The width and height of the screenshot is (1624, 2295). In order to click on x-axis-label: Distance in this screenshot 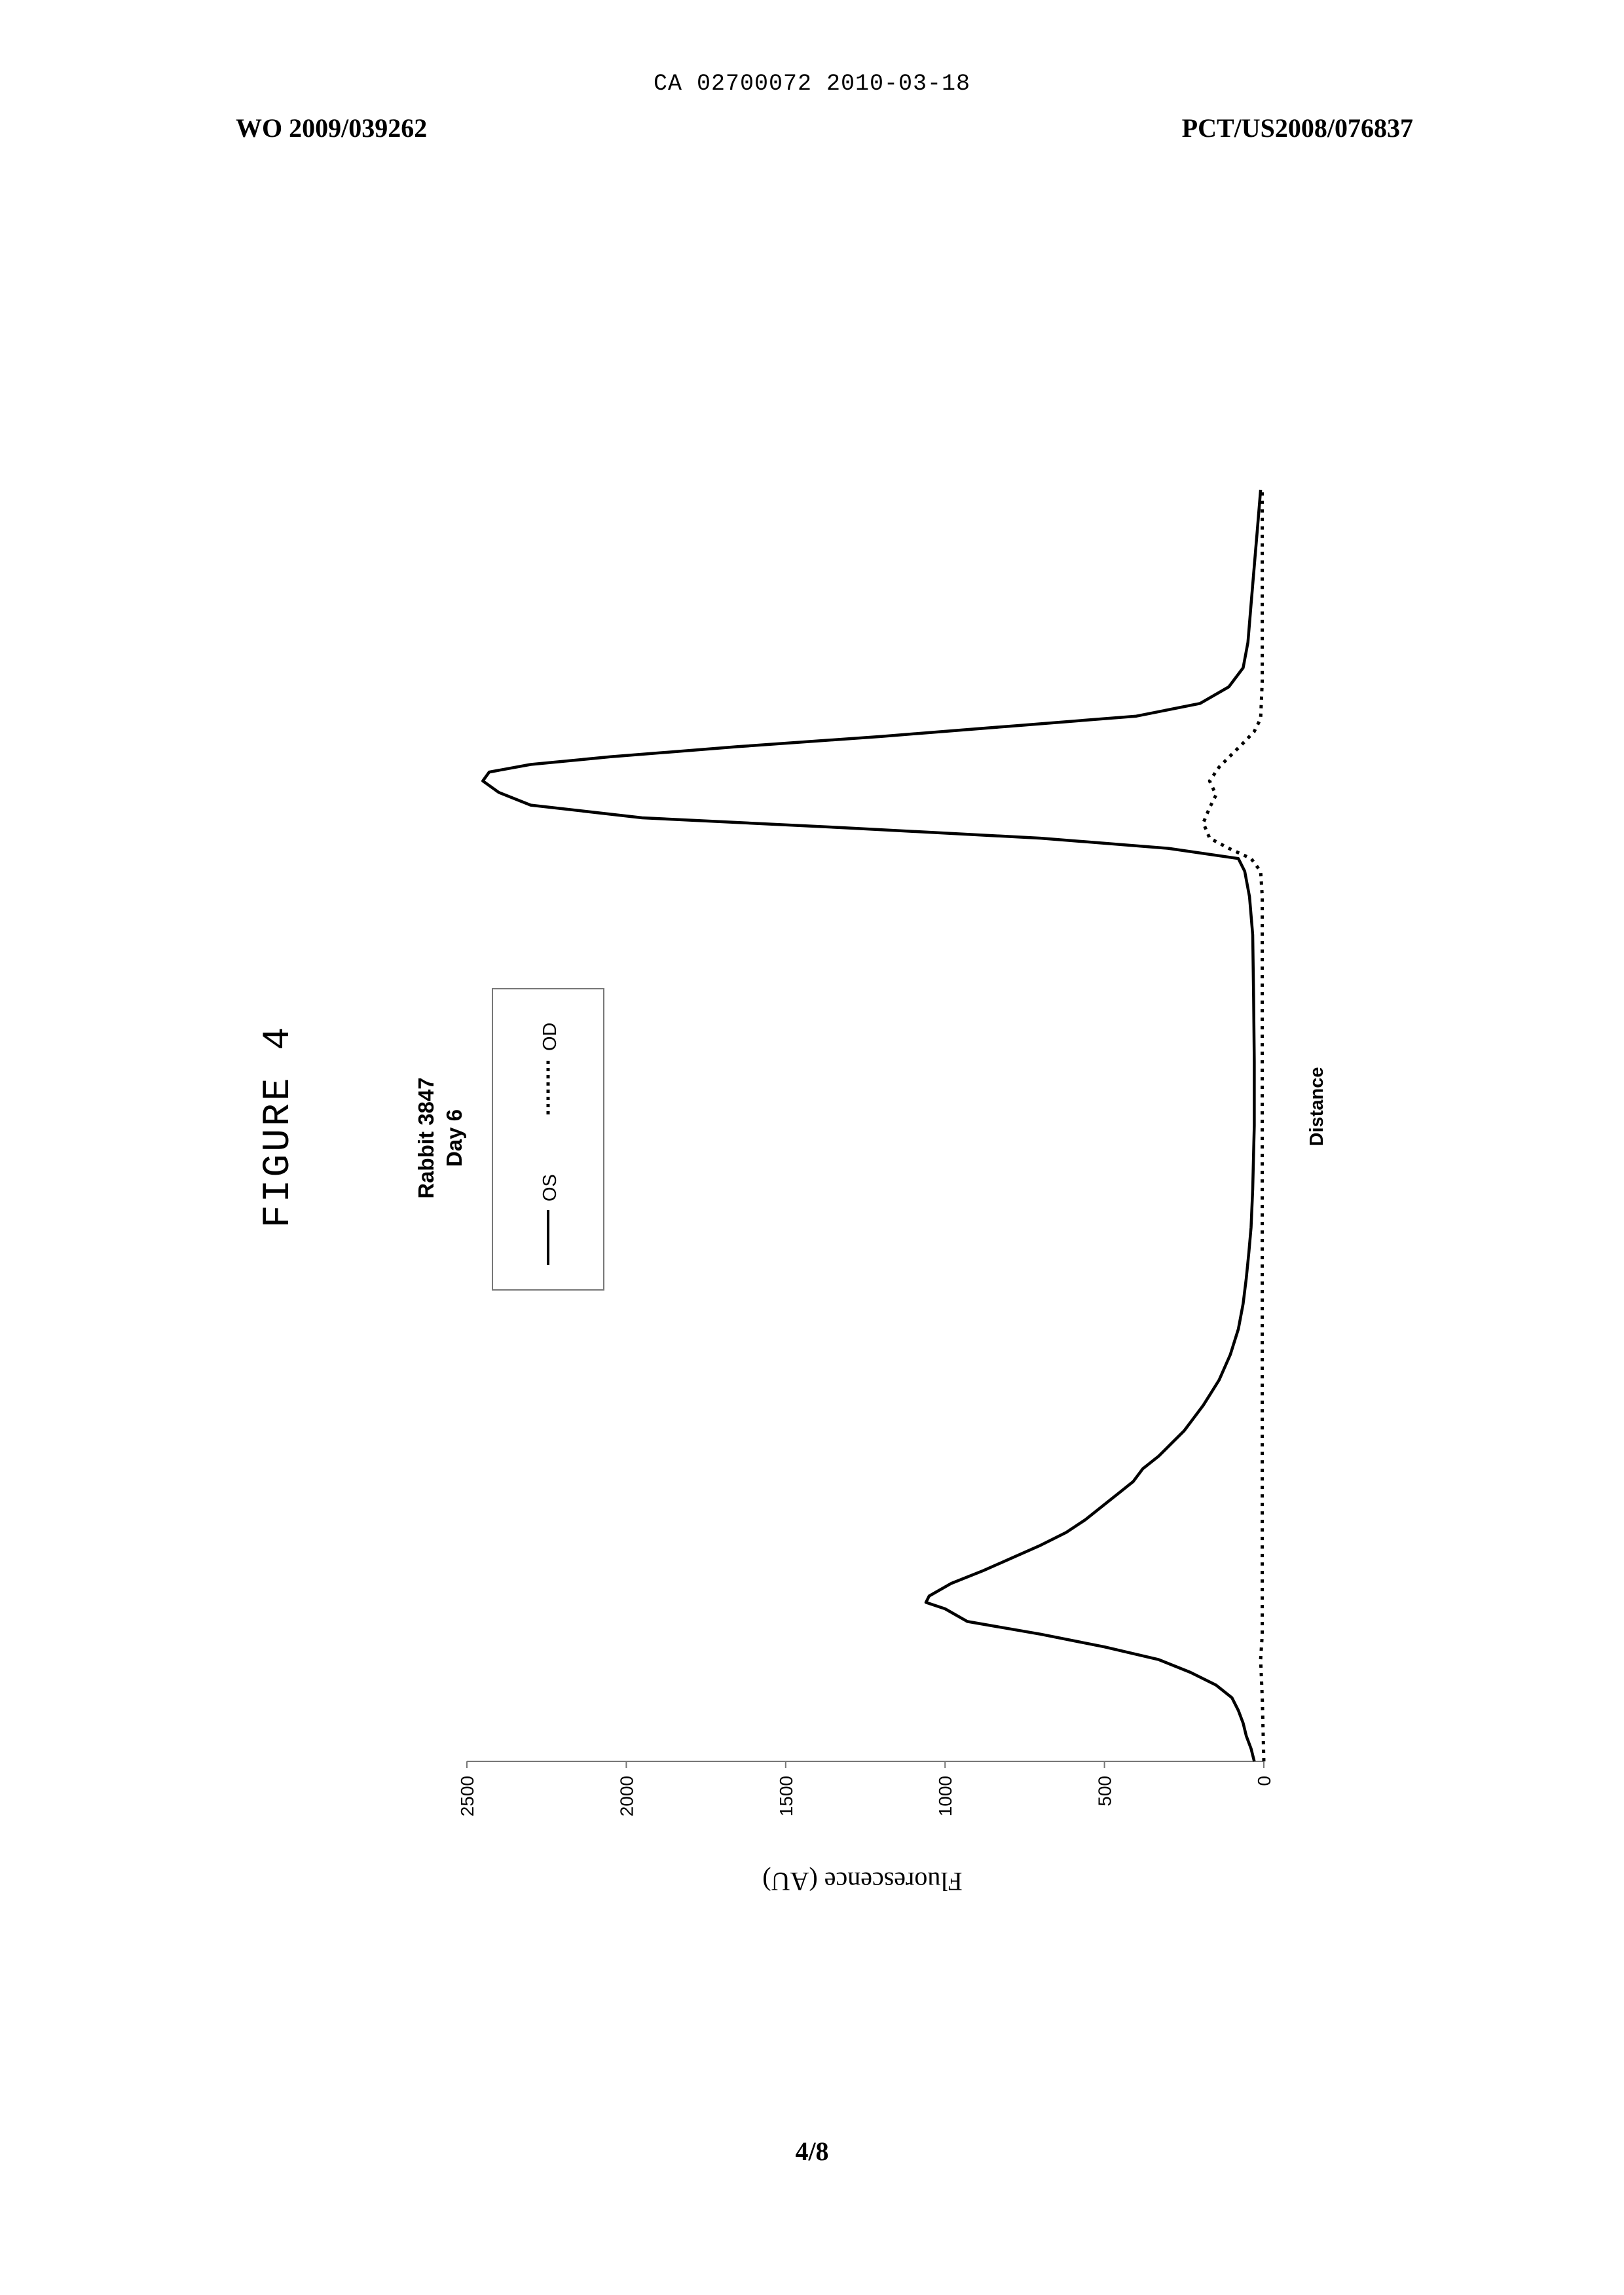, I will do `click(1316, 1107)`.